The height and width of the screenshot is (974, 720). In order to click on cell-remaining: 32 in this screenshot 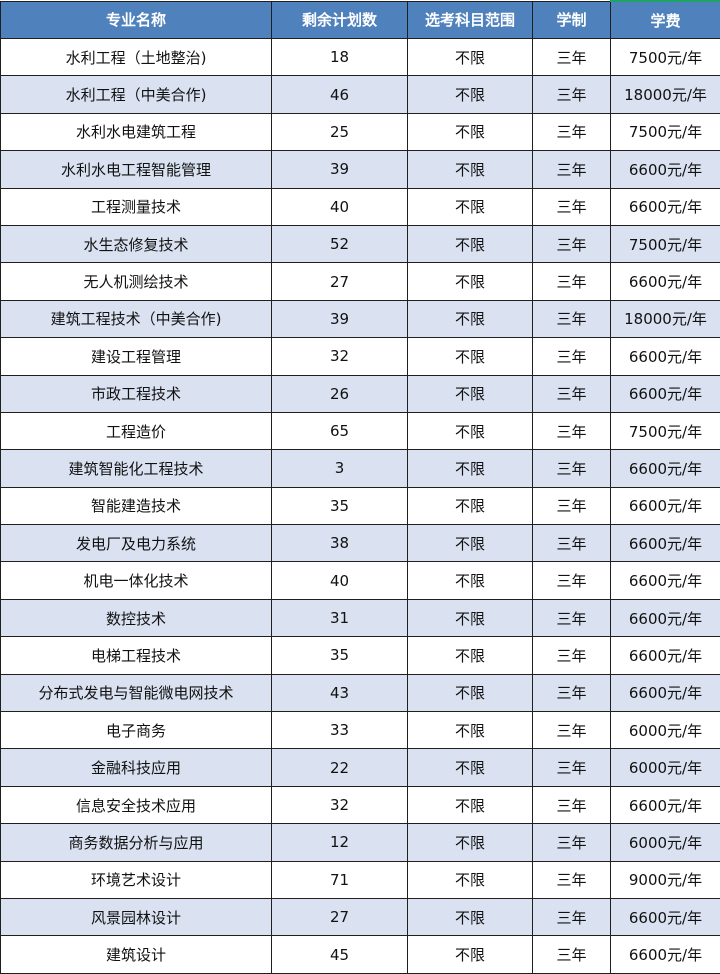, I will do `click(340, 804)`.